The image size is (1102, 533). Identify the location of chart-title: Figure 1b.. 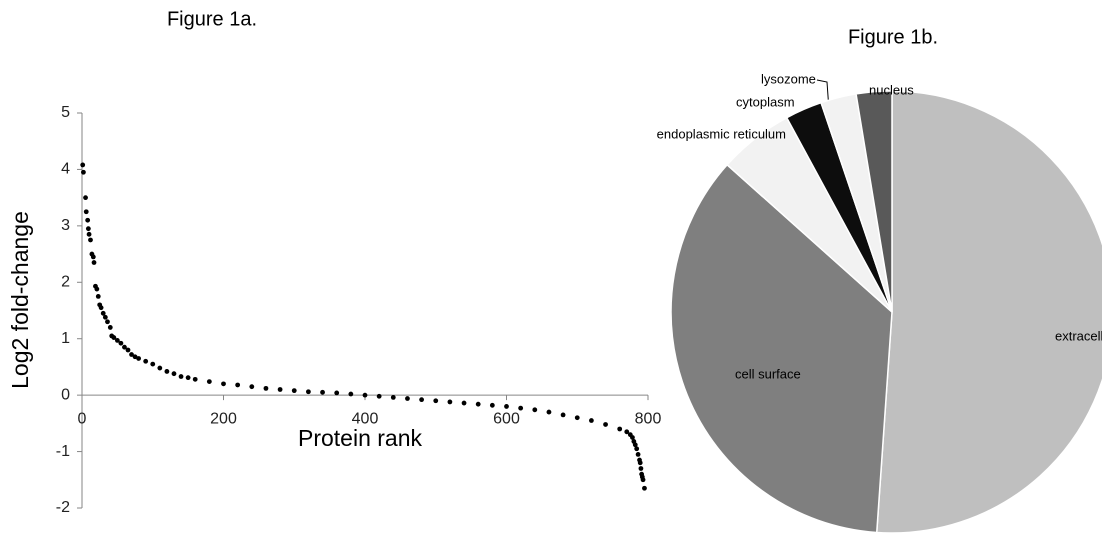
(893, 37).